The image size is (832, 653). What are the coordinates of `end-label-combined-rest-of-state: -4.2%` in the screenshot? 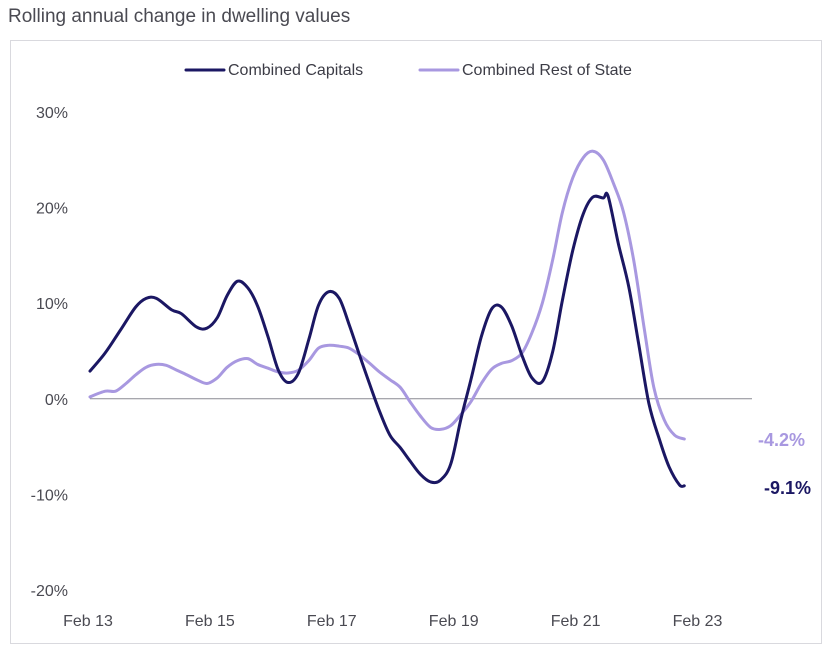 It's located at (781, 440).